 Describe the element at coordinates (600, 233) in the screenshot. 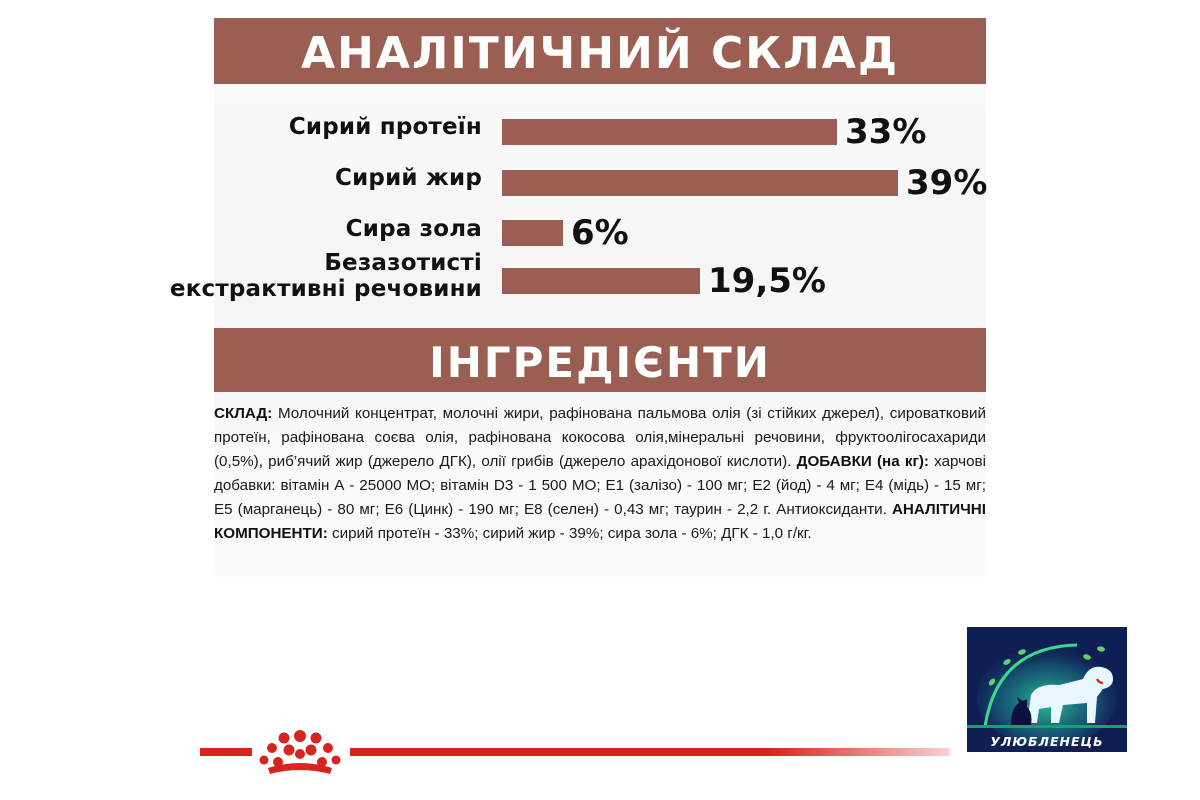

I see `percent-ash: 6%` at that location.